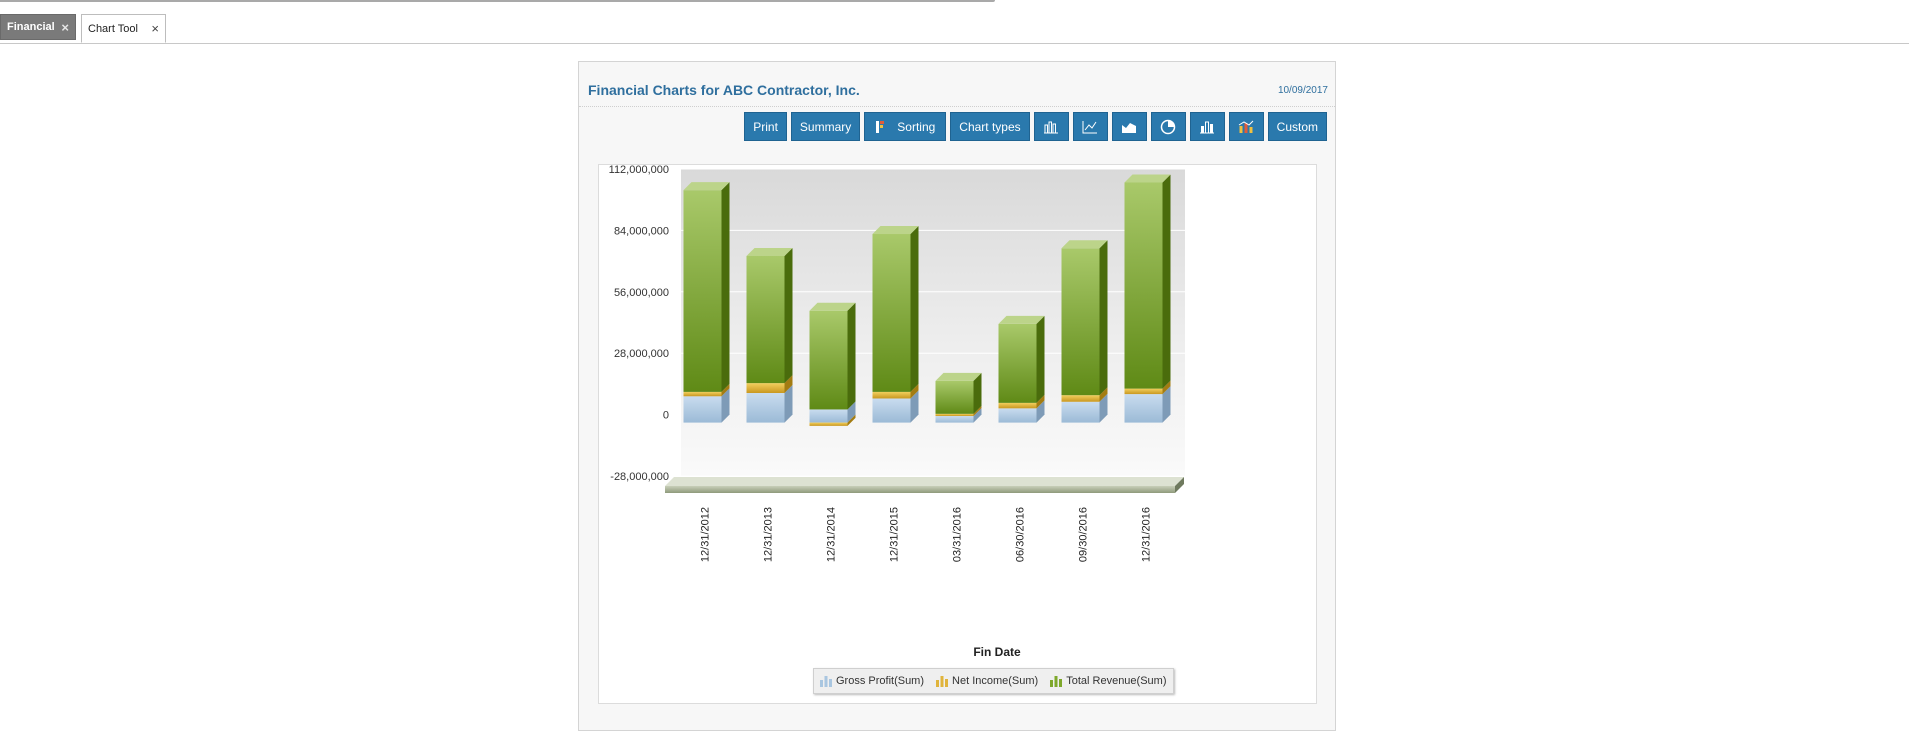 The width and height of the screenshot is (1909, 739). Describe the element at coordinates (895, 534) in the screenshot. I see `x-tick-label: 12/31/2015` at that location.